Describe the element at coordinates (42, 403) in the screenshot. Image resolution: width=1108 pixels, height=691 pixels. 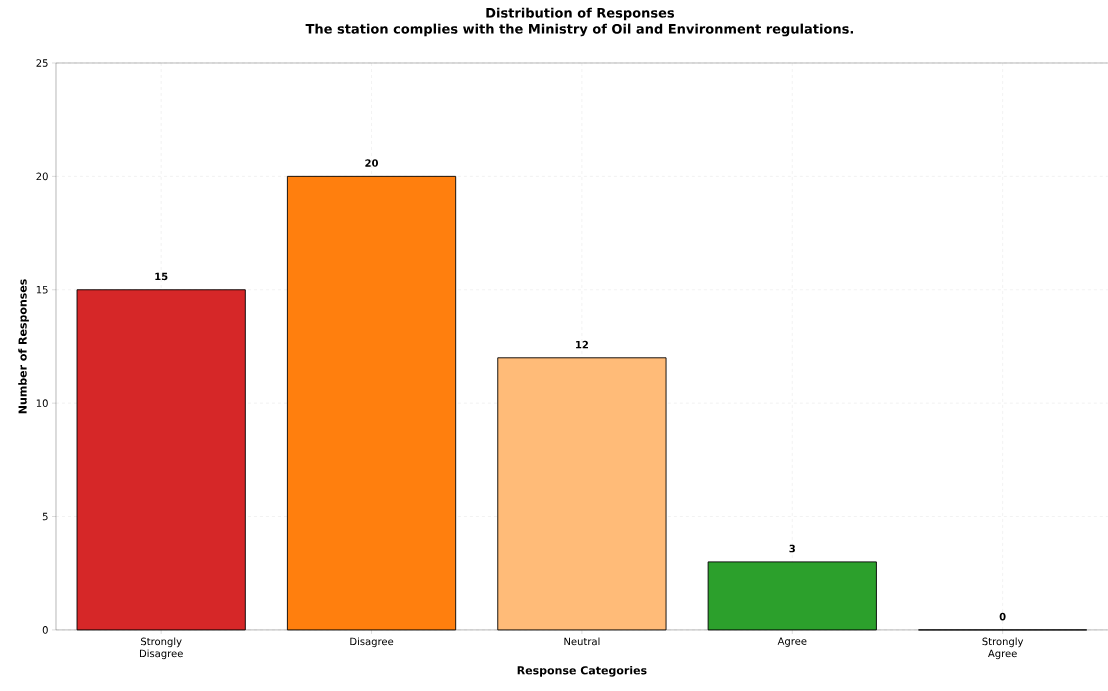
I see `y-tick-label: 10` at that location.